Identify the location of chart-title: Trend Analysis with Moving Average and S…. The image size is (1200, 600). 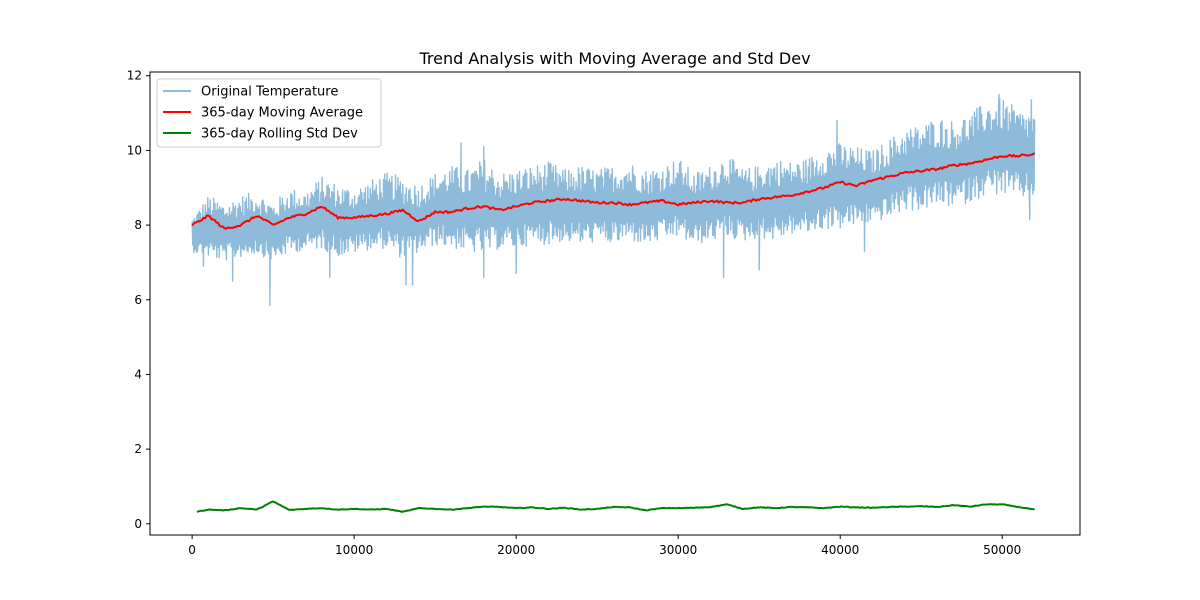
(614, 58).